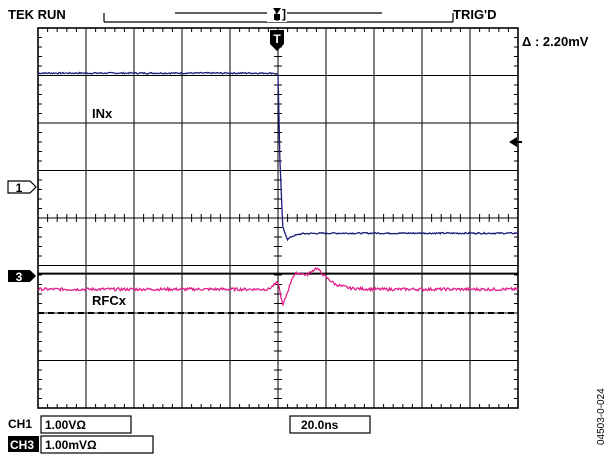  What do you see at coordinates (320, 425) in the screenshot?
I see `timebase-readout: 20.0ns` at bounding box center [320, 425].